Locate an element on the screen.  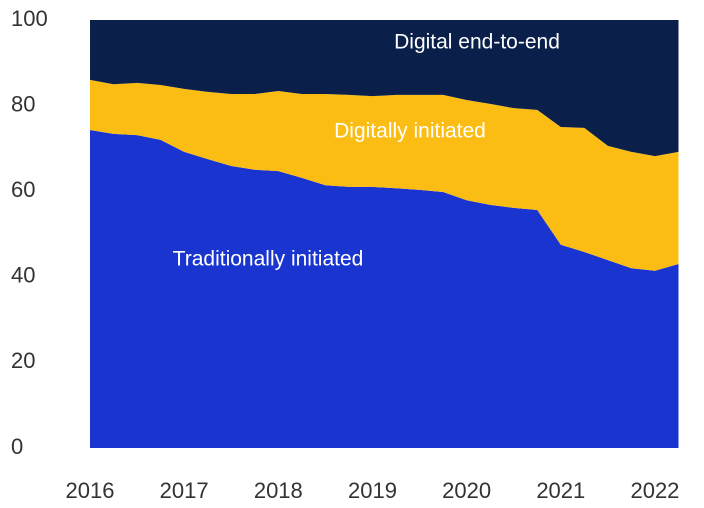
x-tick-label: 2017 is located at coordinates (184, 490).